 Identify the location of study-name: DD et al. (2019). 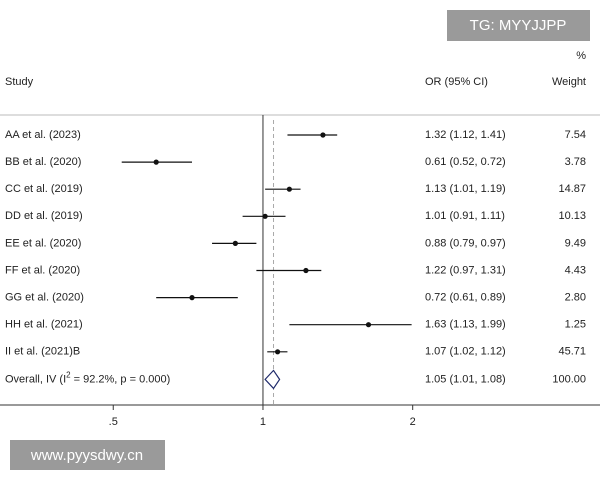
(44, 216).